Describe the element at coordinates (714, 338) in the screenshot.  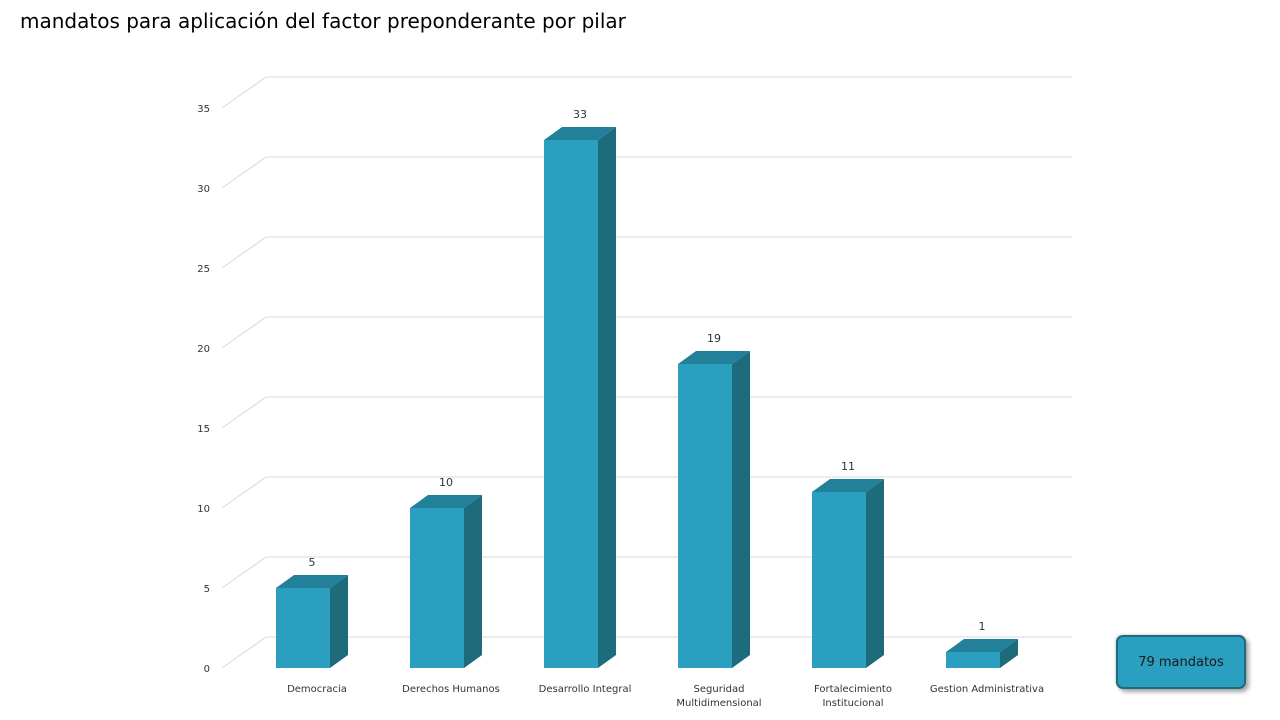
I see `data-label: 19` at that location.